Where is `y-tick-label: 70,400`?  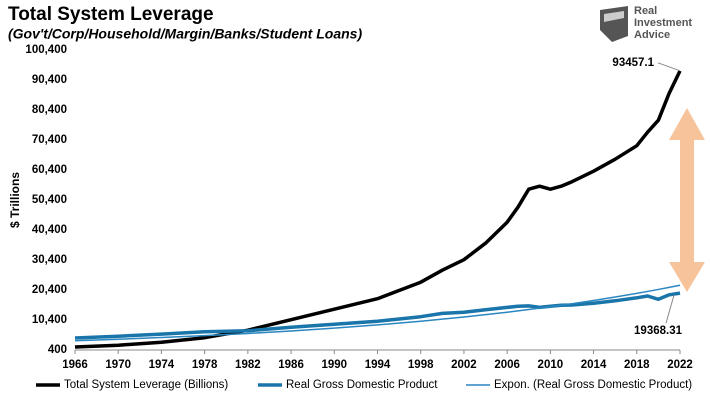 y-tick-label: 70,400 is located at coordinates (49, 140).